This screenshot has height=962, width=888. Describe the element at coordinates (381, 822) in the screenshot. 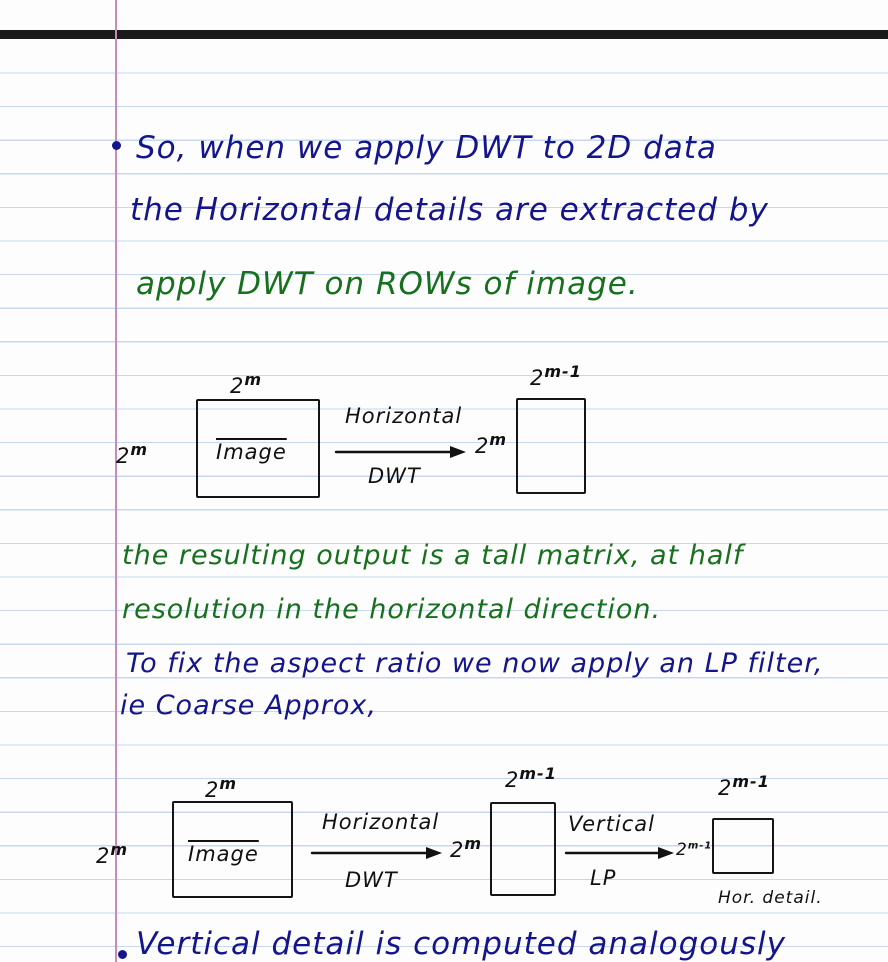

I see `d2-arrow1-top-label: Horizontal` at that location.